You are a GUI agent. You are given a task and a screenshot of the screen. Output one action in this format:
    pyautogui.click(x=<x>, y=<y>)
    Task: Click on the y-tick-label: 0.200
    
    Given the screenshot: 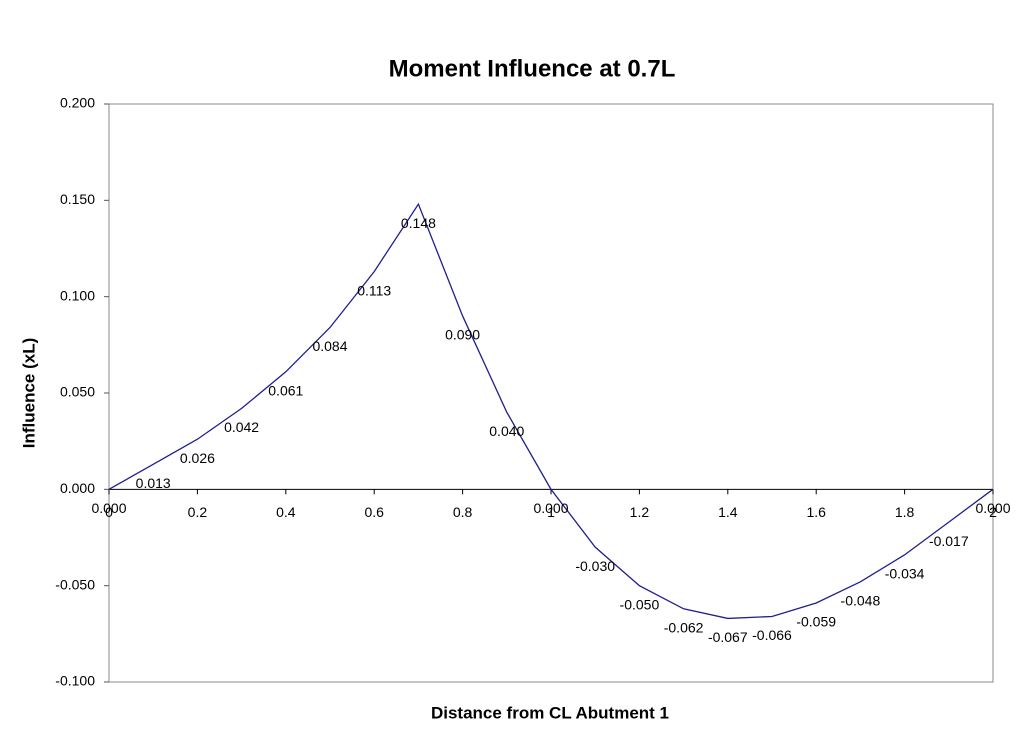 What is the action you would take?
    pyautogui.click(x=77, y=103)
    